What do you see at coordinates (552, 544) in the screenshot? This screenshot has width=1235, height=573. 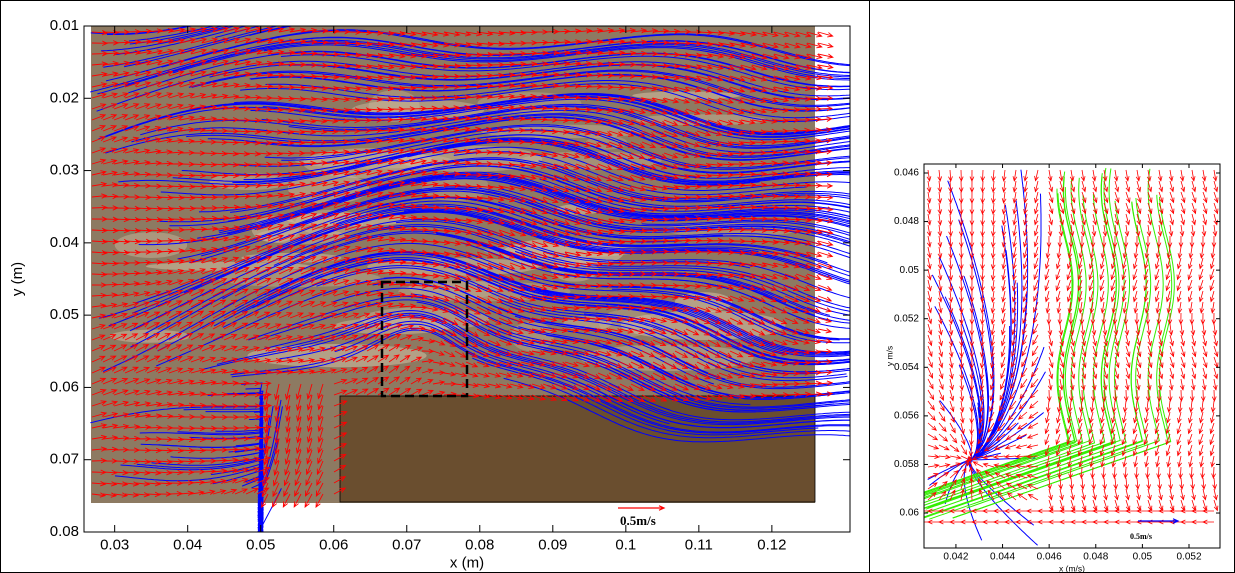 I see `x-tick-label: 0.09` at bounding box center [552, 544].